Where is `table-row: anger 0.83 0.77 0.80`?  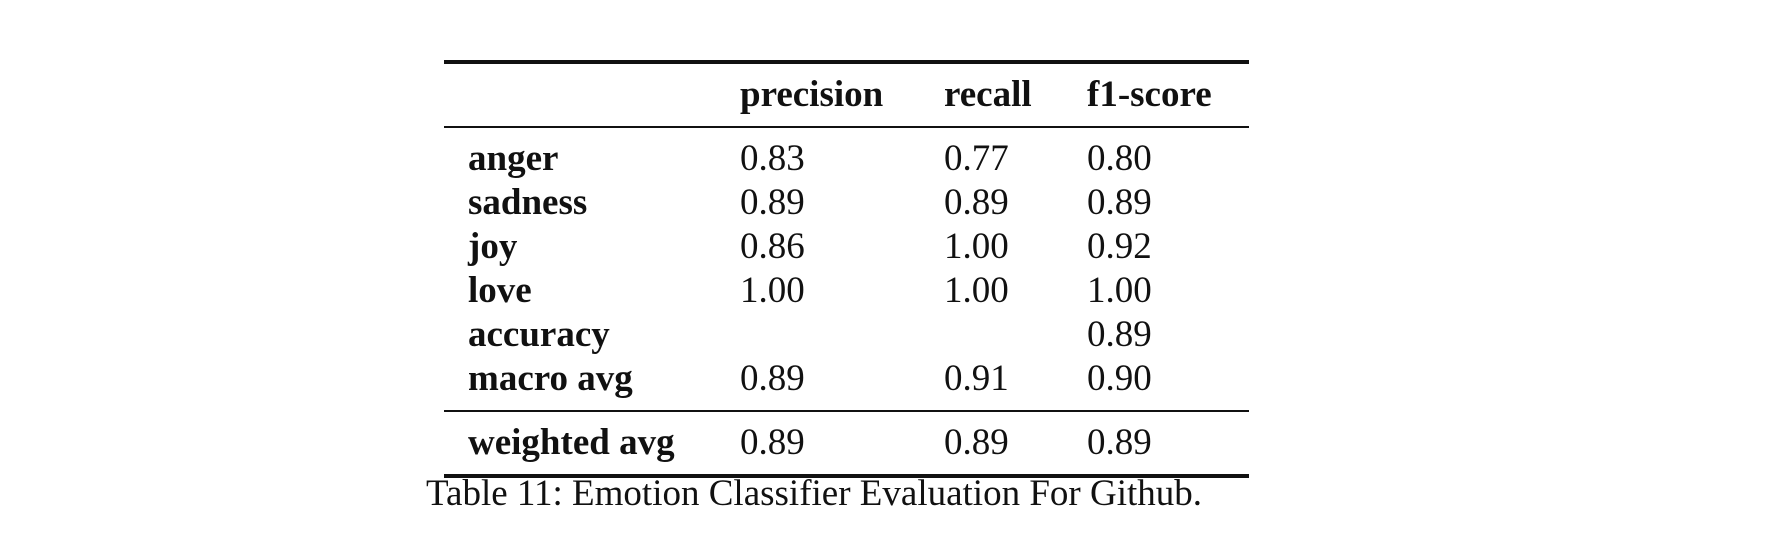
table-row: anger 0.83 0.77 0.80 is located at coordinates (846, 159).